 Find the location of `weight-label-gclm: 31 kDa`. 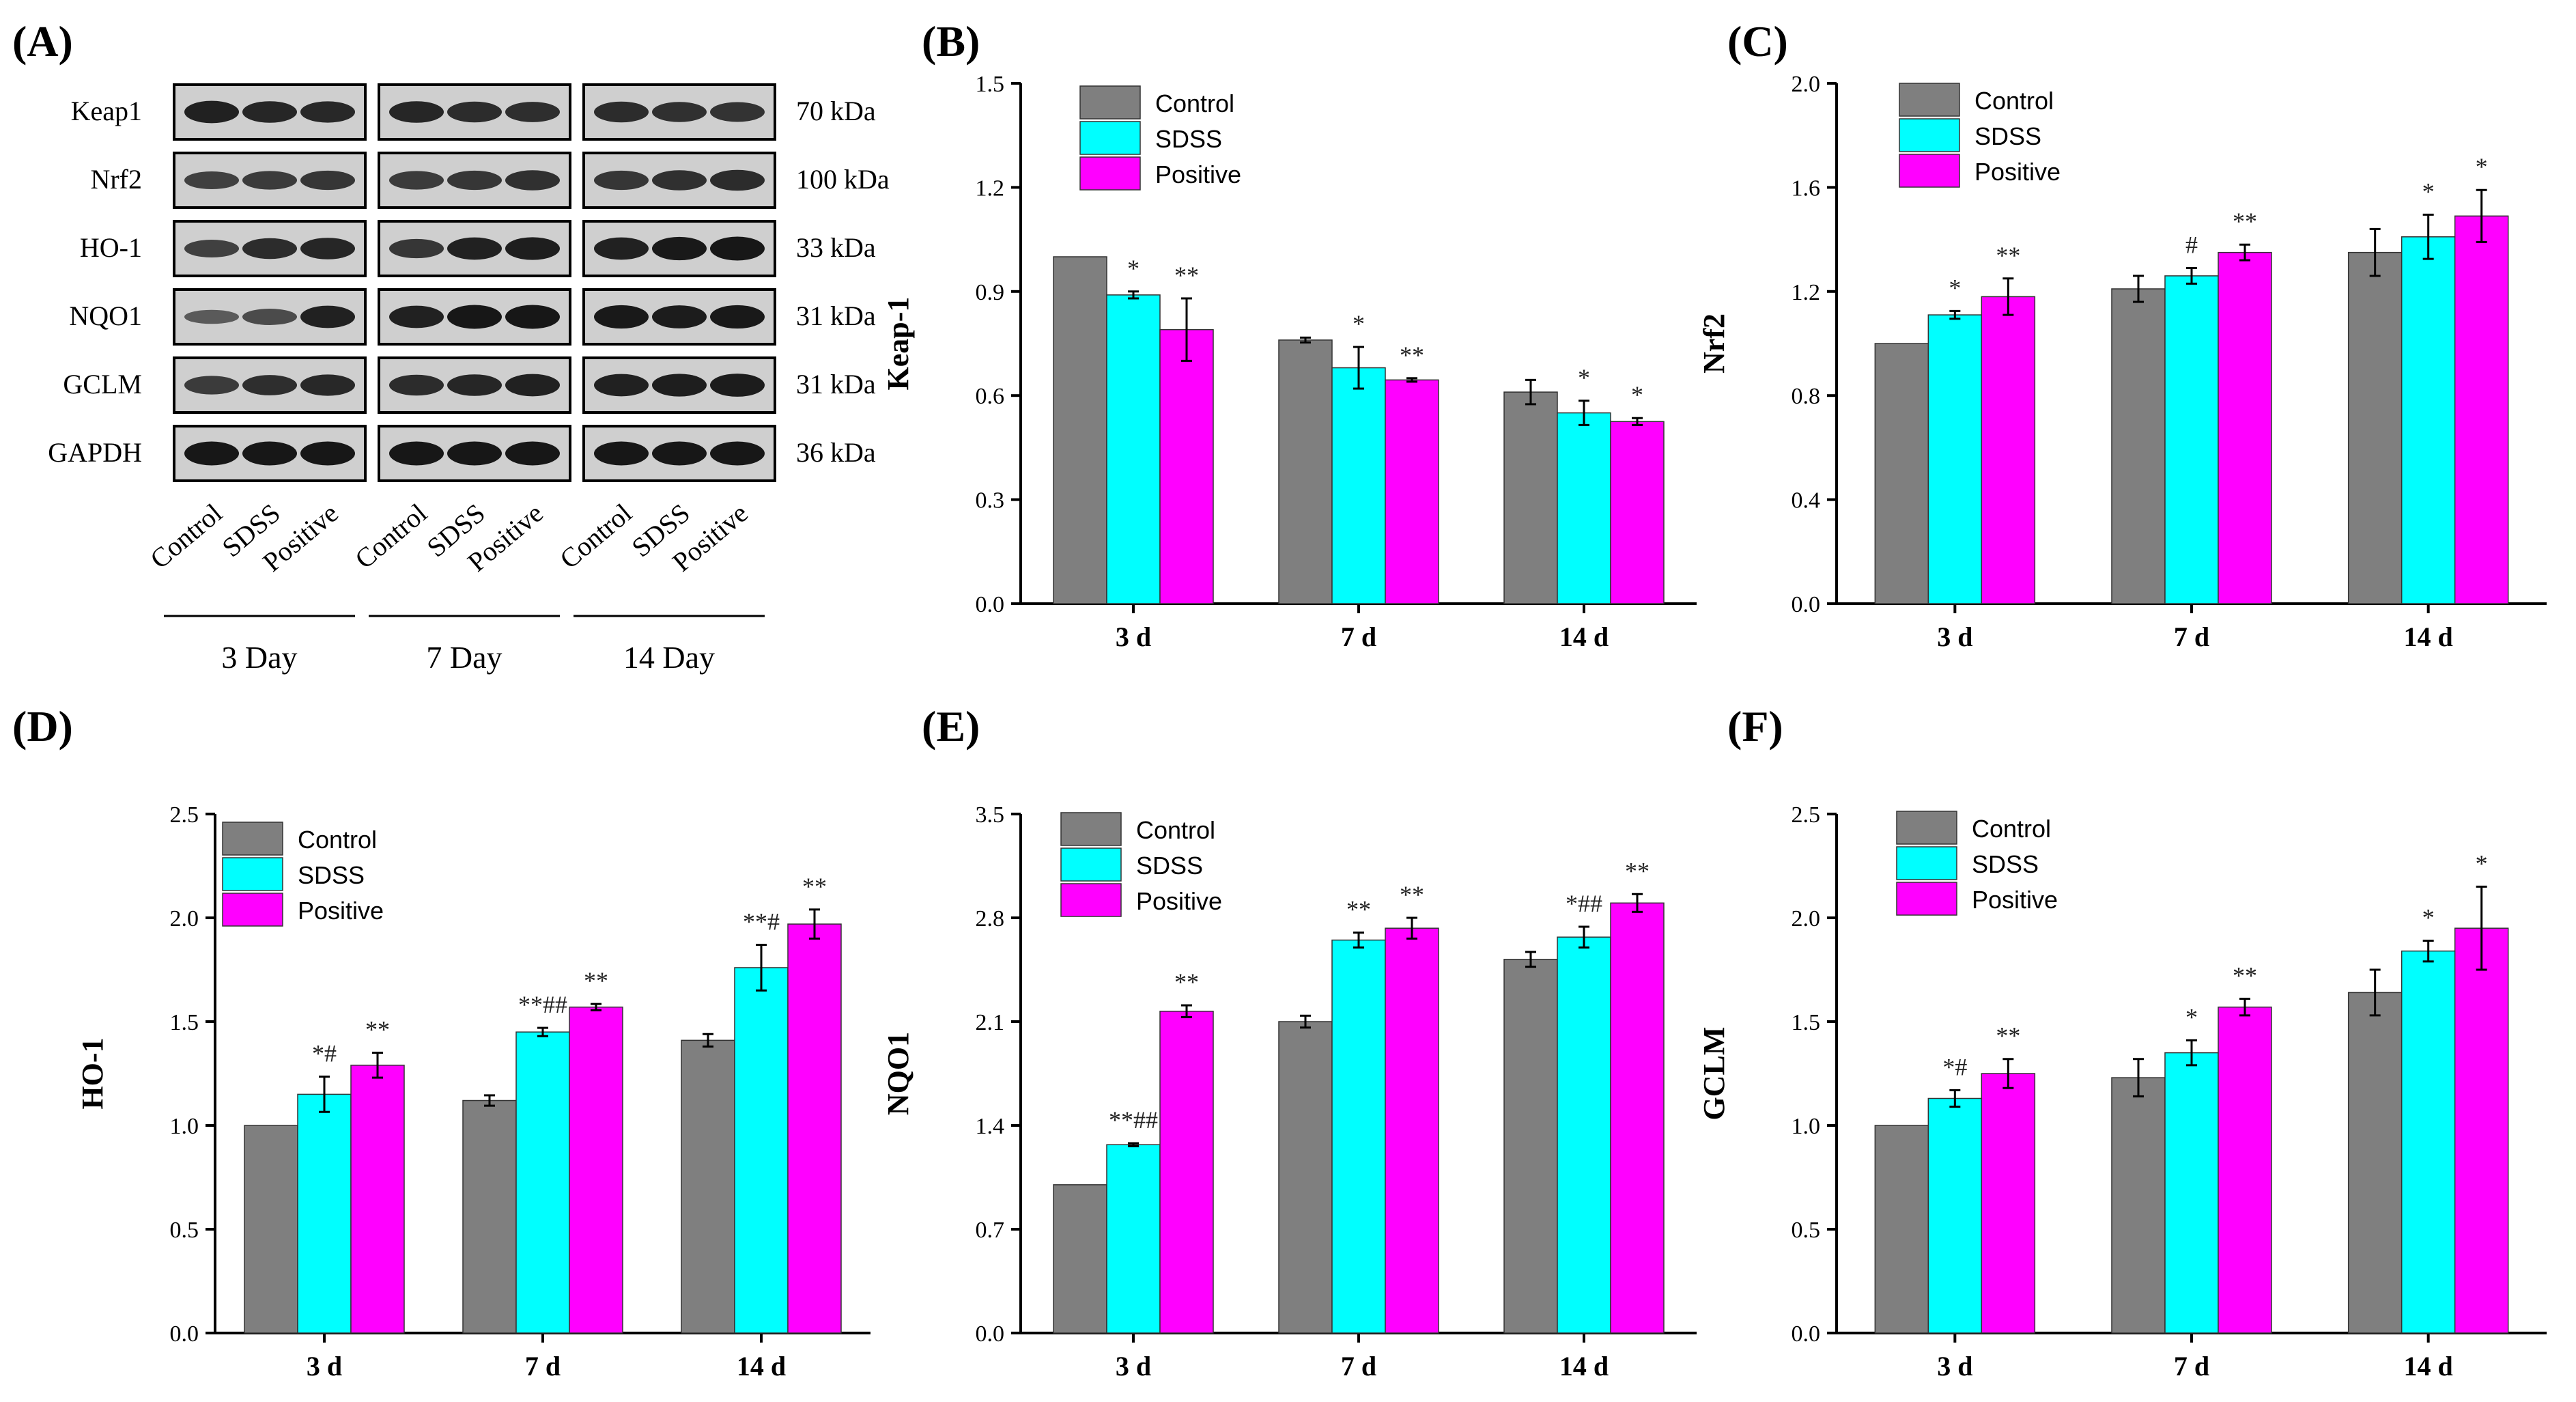

weight-label-gclm: 31 kDa is located at coordinates (836, 384).